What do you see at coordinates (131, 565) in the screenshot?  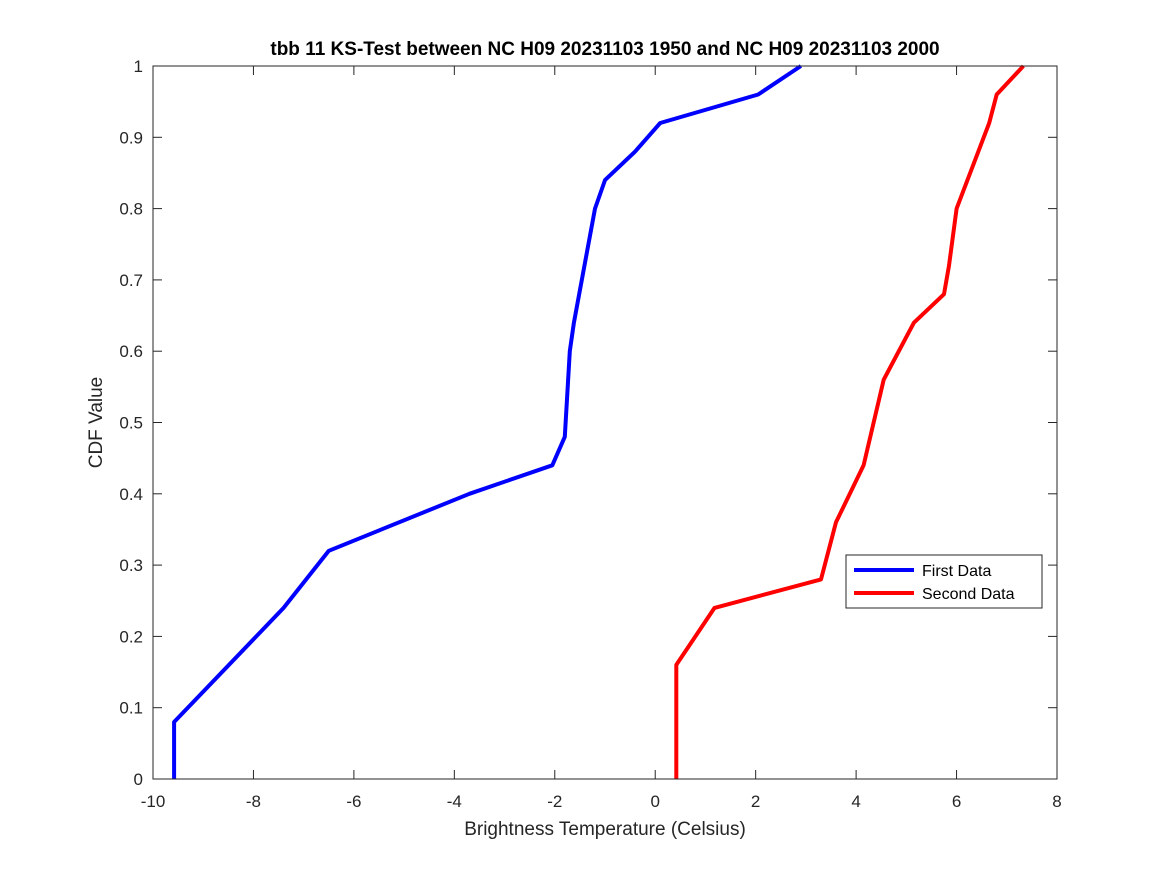 I see `y-tick-label: 0.3` at bounding box center [131, 565].